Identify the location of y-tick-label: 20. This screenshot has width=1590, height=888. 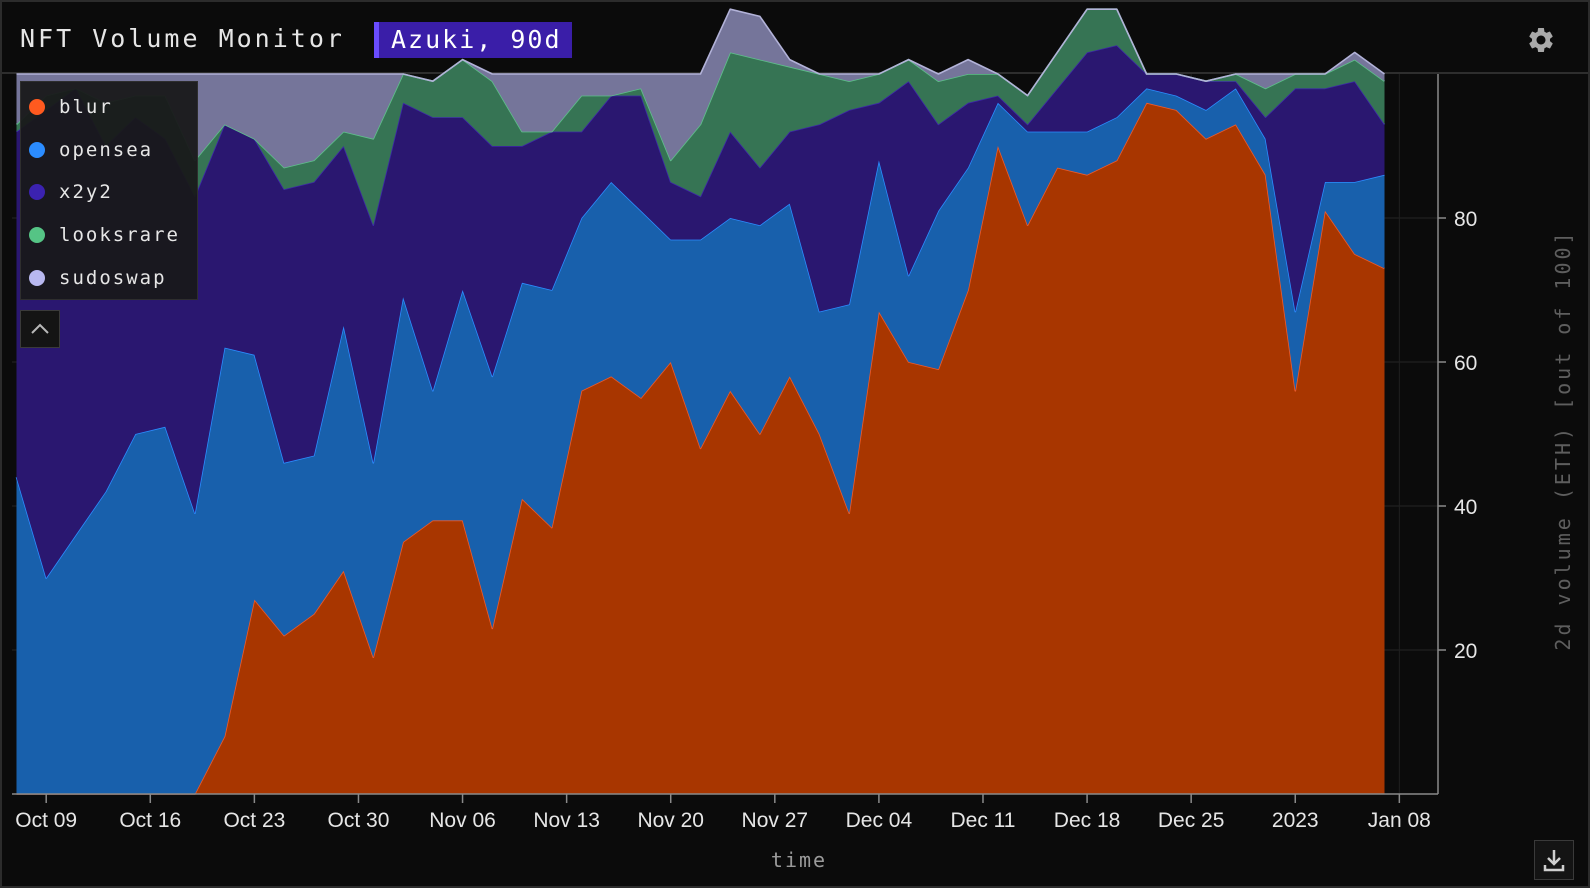
(1465, 651).